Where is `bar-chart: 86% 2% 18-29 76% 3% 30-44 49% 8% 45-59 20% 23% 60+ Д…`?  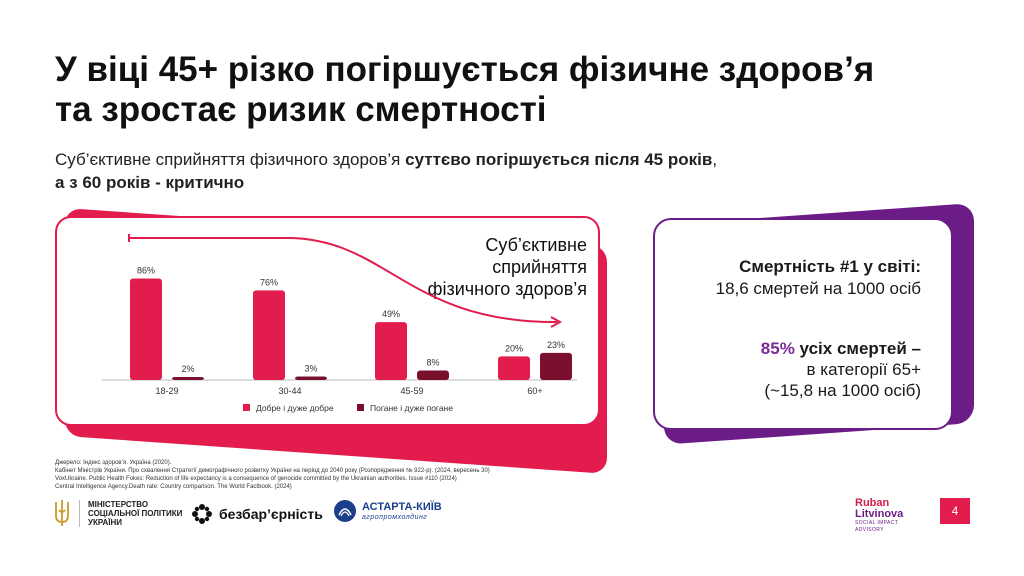 bar-chart: 86% 2% 18-29 76% 3% 30-44 49% 8% 45-59 20% 23% 60+ Д… is located at coordinates (339, 323).